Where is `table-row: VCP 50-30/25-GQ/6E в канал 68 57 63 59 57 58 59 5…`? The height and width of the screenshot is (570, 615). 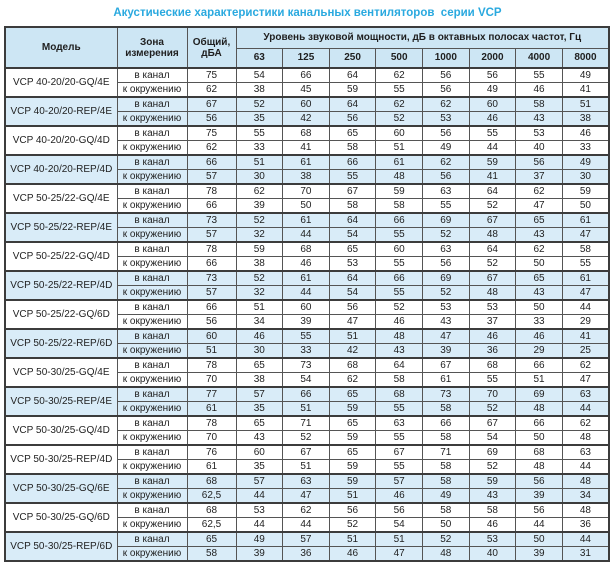
table-row: VCP 50-30/25-GQ/6E в канал 68 57 63 59 57 58 59 5… is located at coordinates (307, 488).